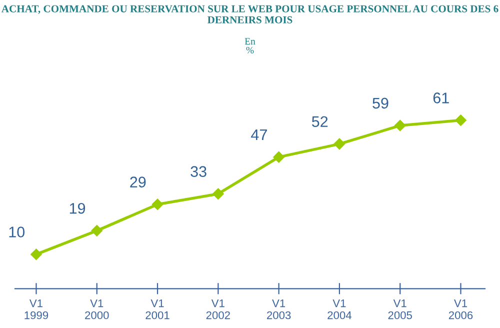 This screenshot has width=500, height=328. What do you see at coordinates (158, 309) in the screenshot?
I see `x-tick-label: V1 2001` at bounding box center [158, 309].